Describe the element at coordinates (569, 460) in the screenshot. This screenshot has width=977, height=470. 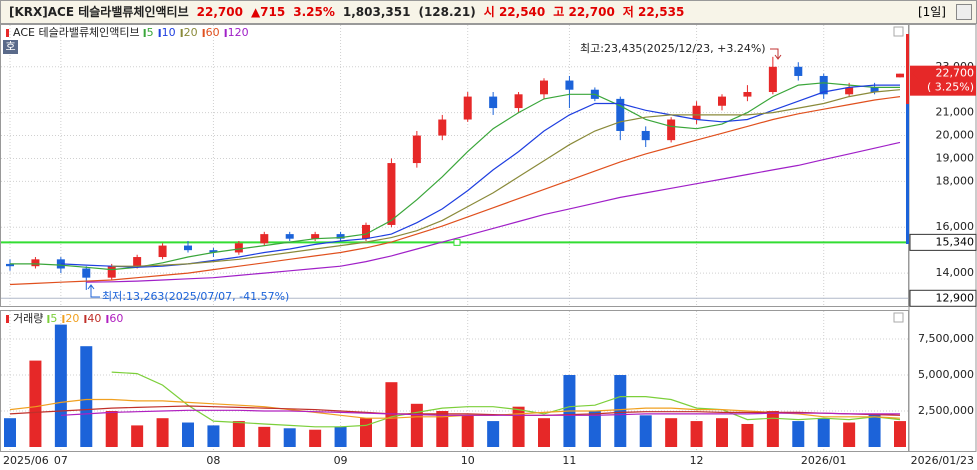
I see `x-tick-label: 11` at that location.